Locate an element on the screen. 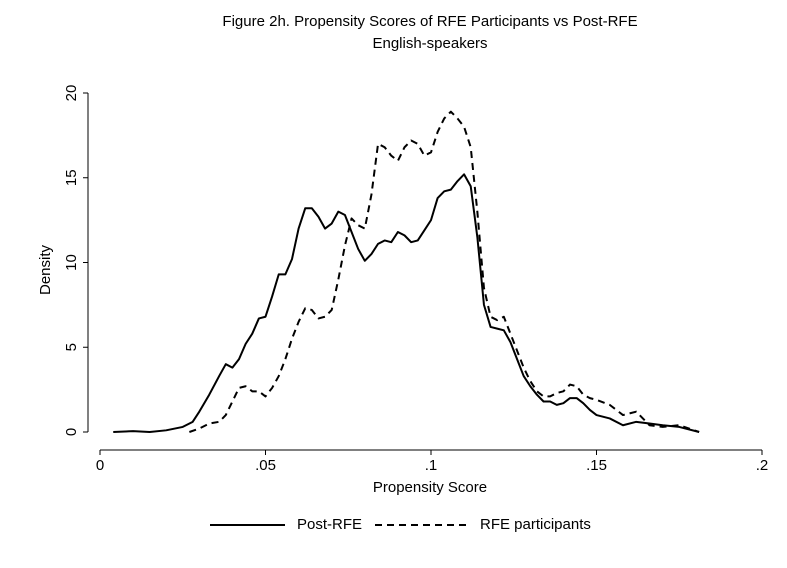 The height and width of the screenshot is (568, 787). chart-title: English-speakers is located at coordinates (429, 43).